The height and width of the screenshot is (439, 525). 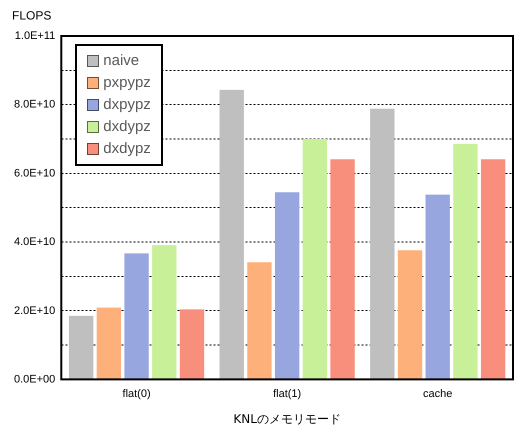 What do you see at coordinates (136, 394) in the screenshot?
I see `x-tick-label: flat(0)` at bounding box center [136, 394].